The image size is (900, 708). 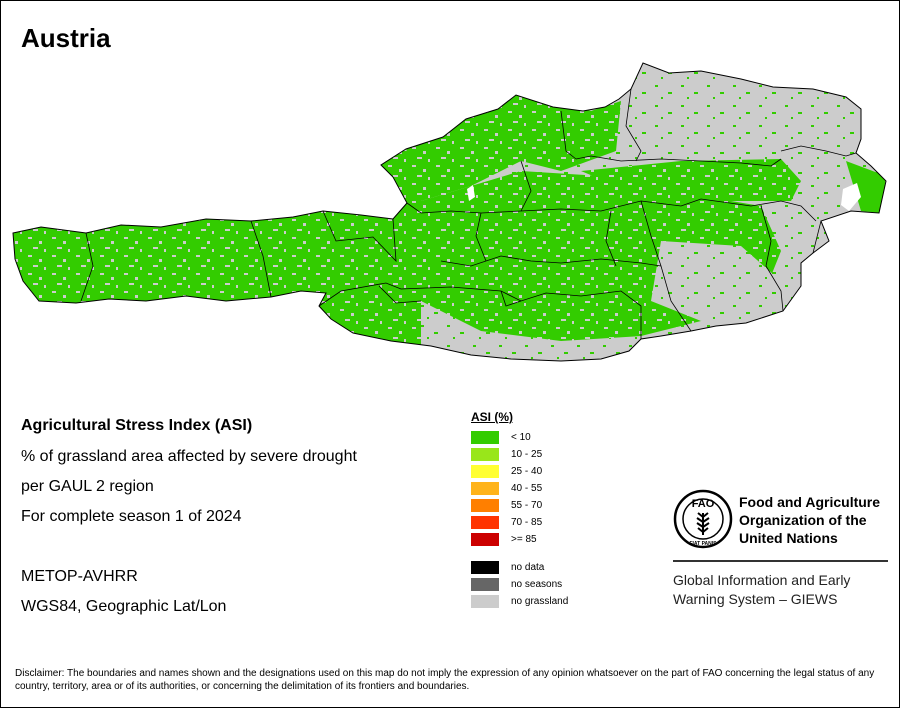 What do you see at coordinates (137, 425) in the screenshot?
I see `index-name: Agricultural Stress Index (ASI)` at bounding box center [137, 425].